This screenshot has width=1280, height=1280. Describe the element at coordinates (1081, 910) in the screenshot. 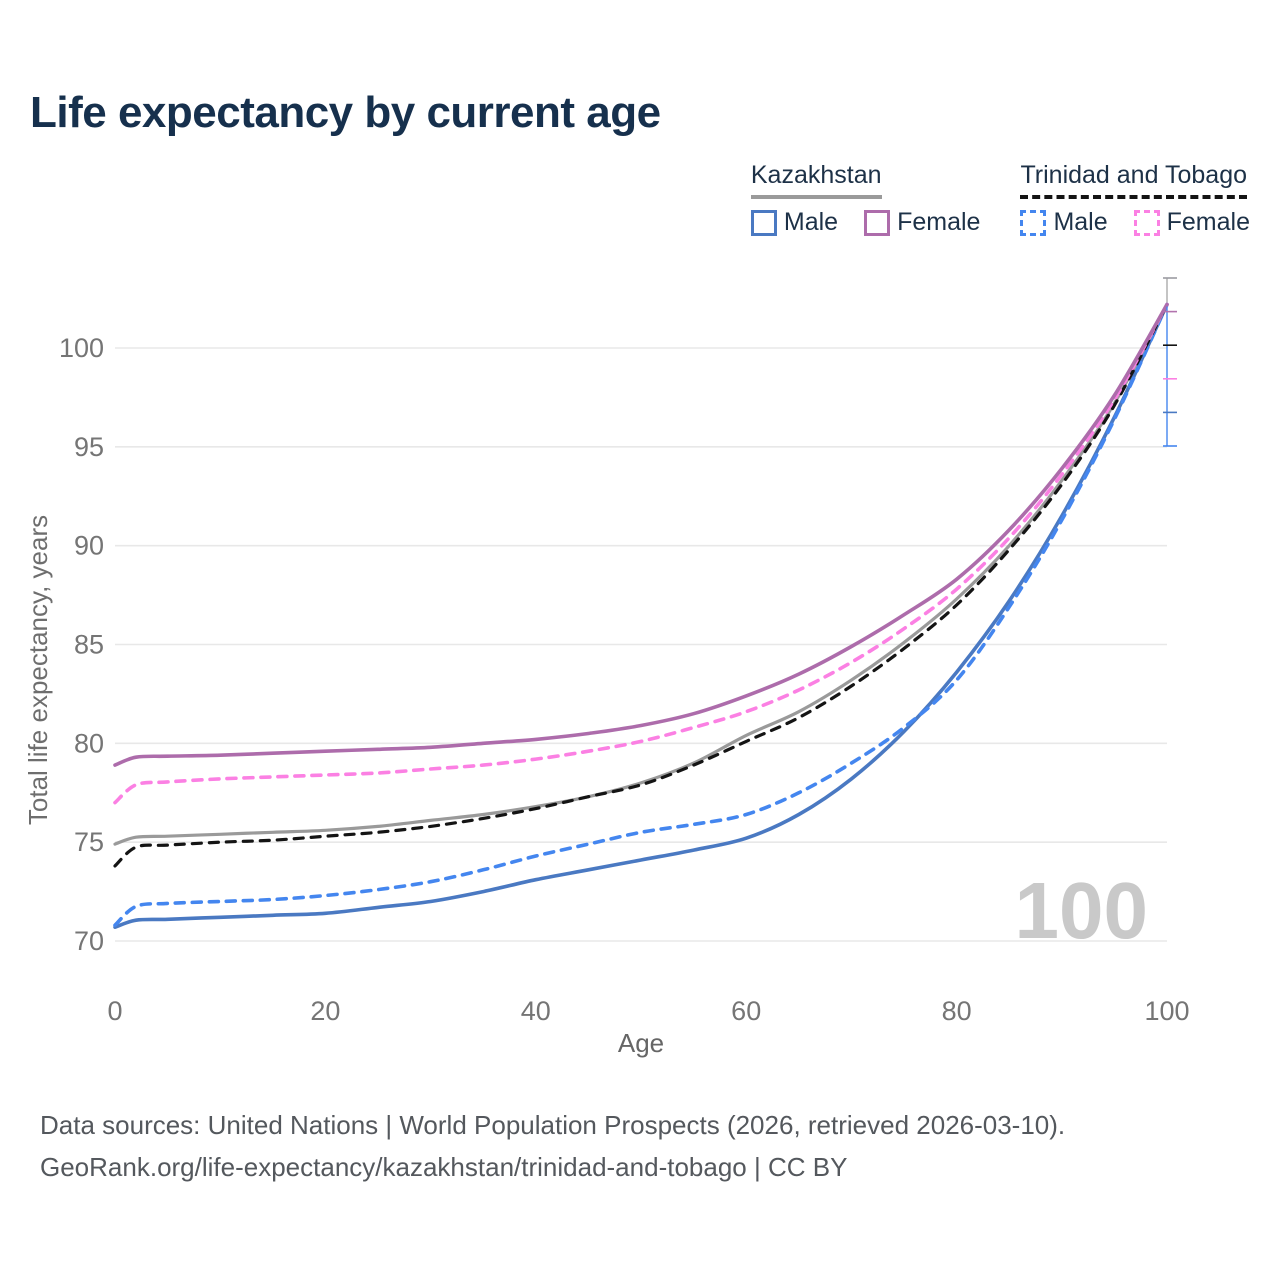

I see `age-counter-watermark: 100` at that location.